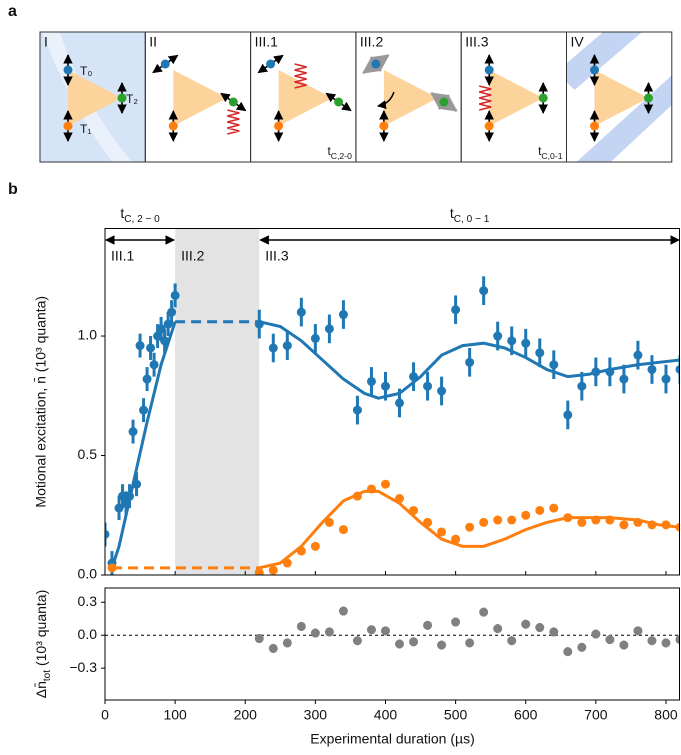 The width and height of the screenshot is (681, 755). Describe the element at coordinates (175, 715) in the screenshot. I see `x-tick-label: 100` at that location.